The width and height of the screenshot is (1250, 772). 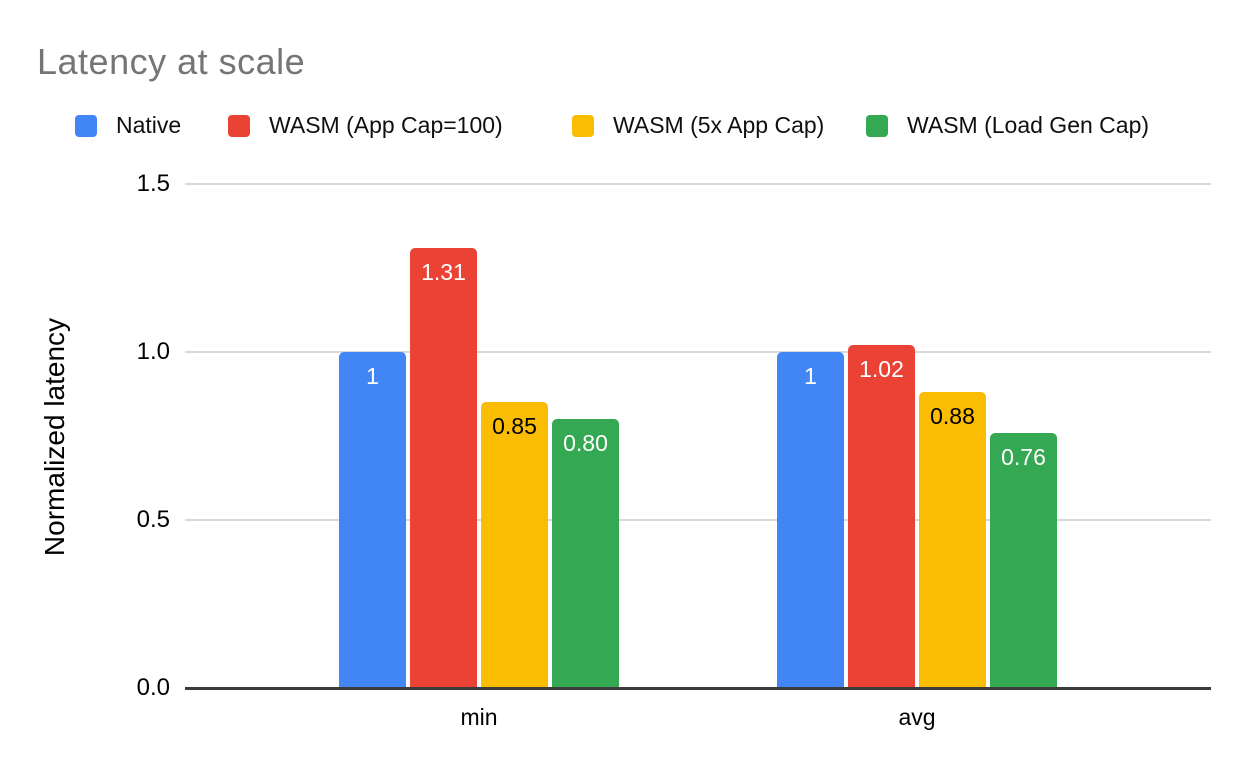 What do you see at coordinates (149, 125) in the screenshot?
I see `legend-label: Native` at bounding box center [149, 125].